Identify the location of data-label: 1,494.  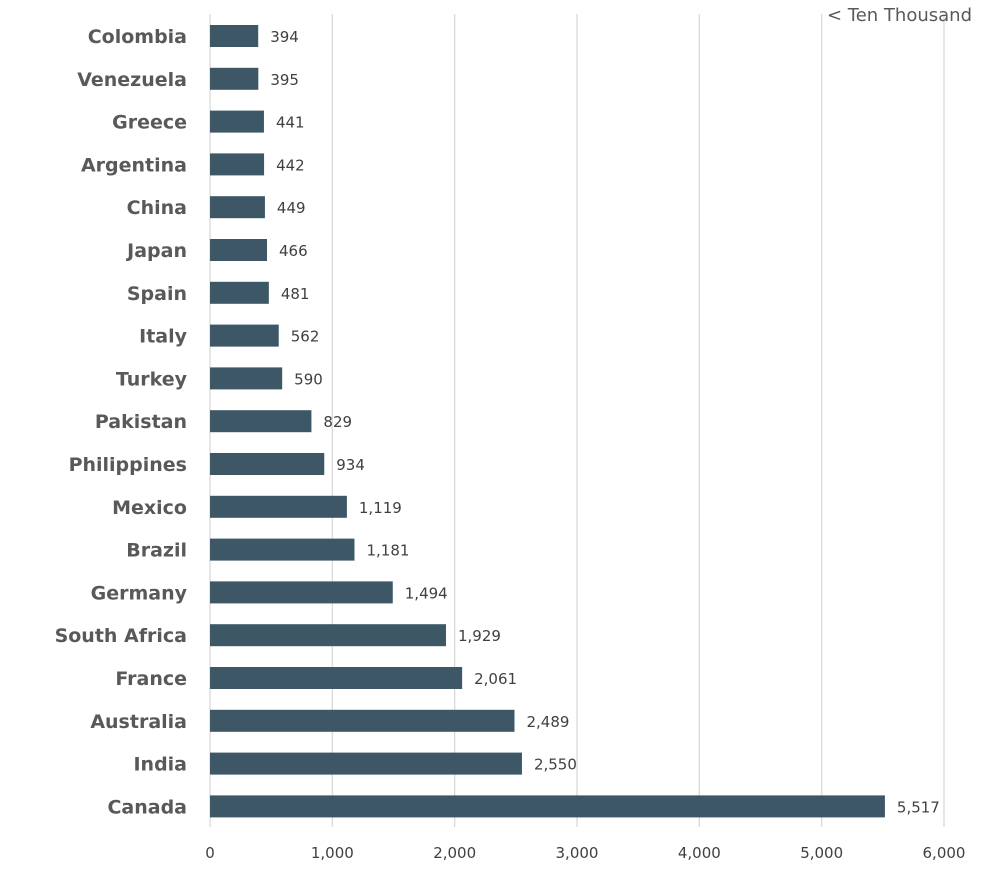
(426, 593).